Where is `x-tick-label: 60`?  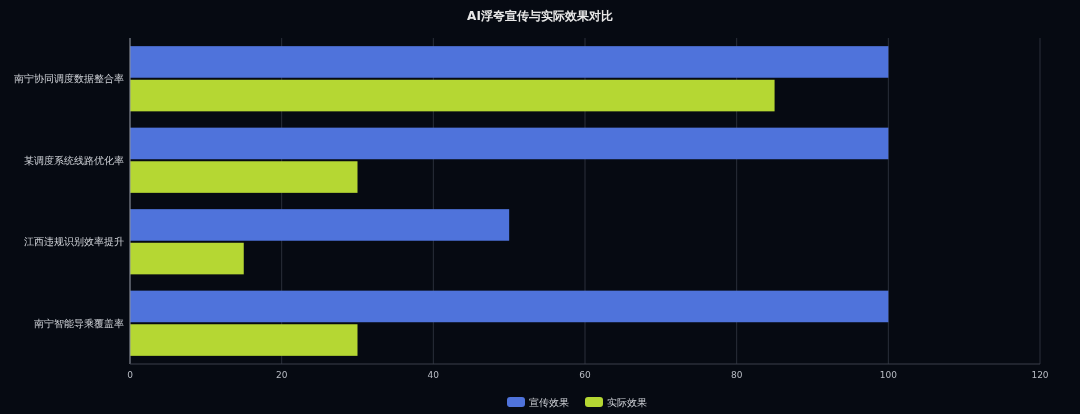
x-tick-label: 60 is located at coordinates (585, 375).